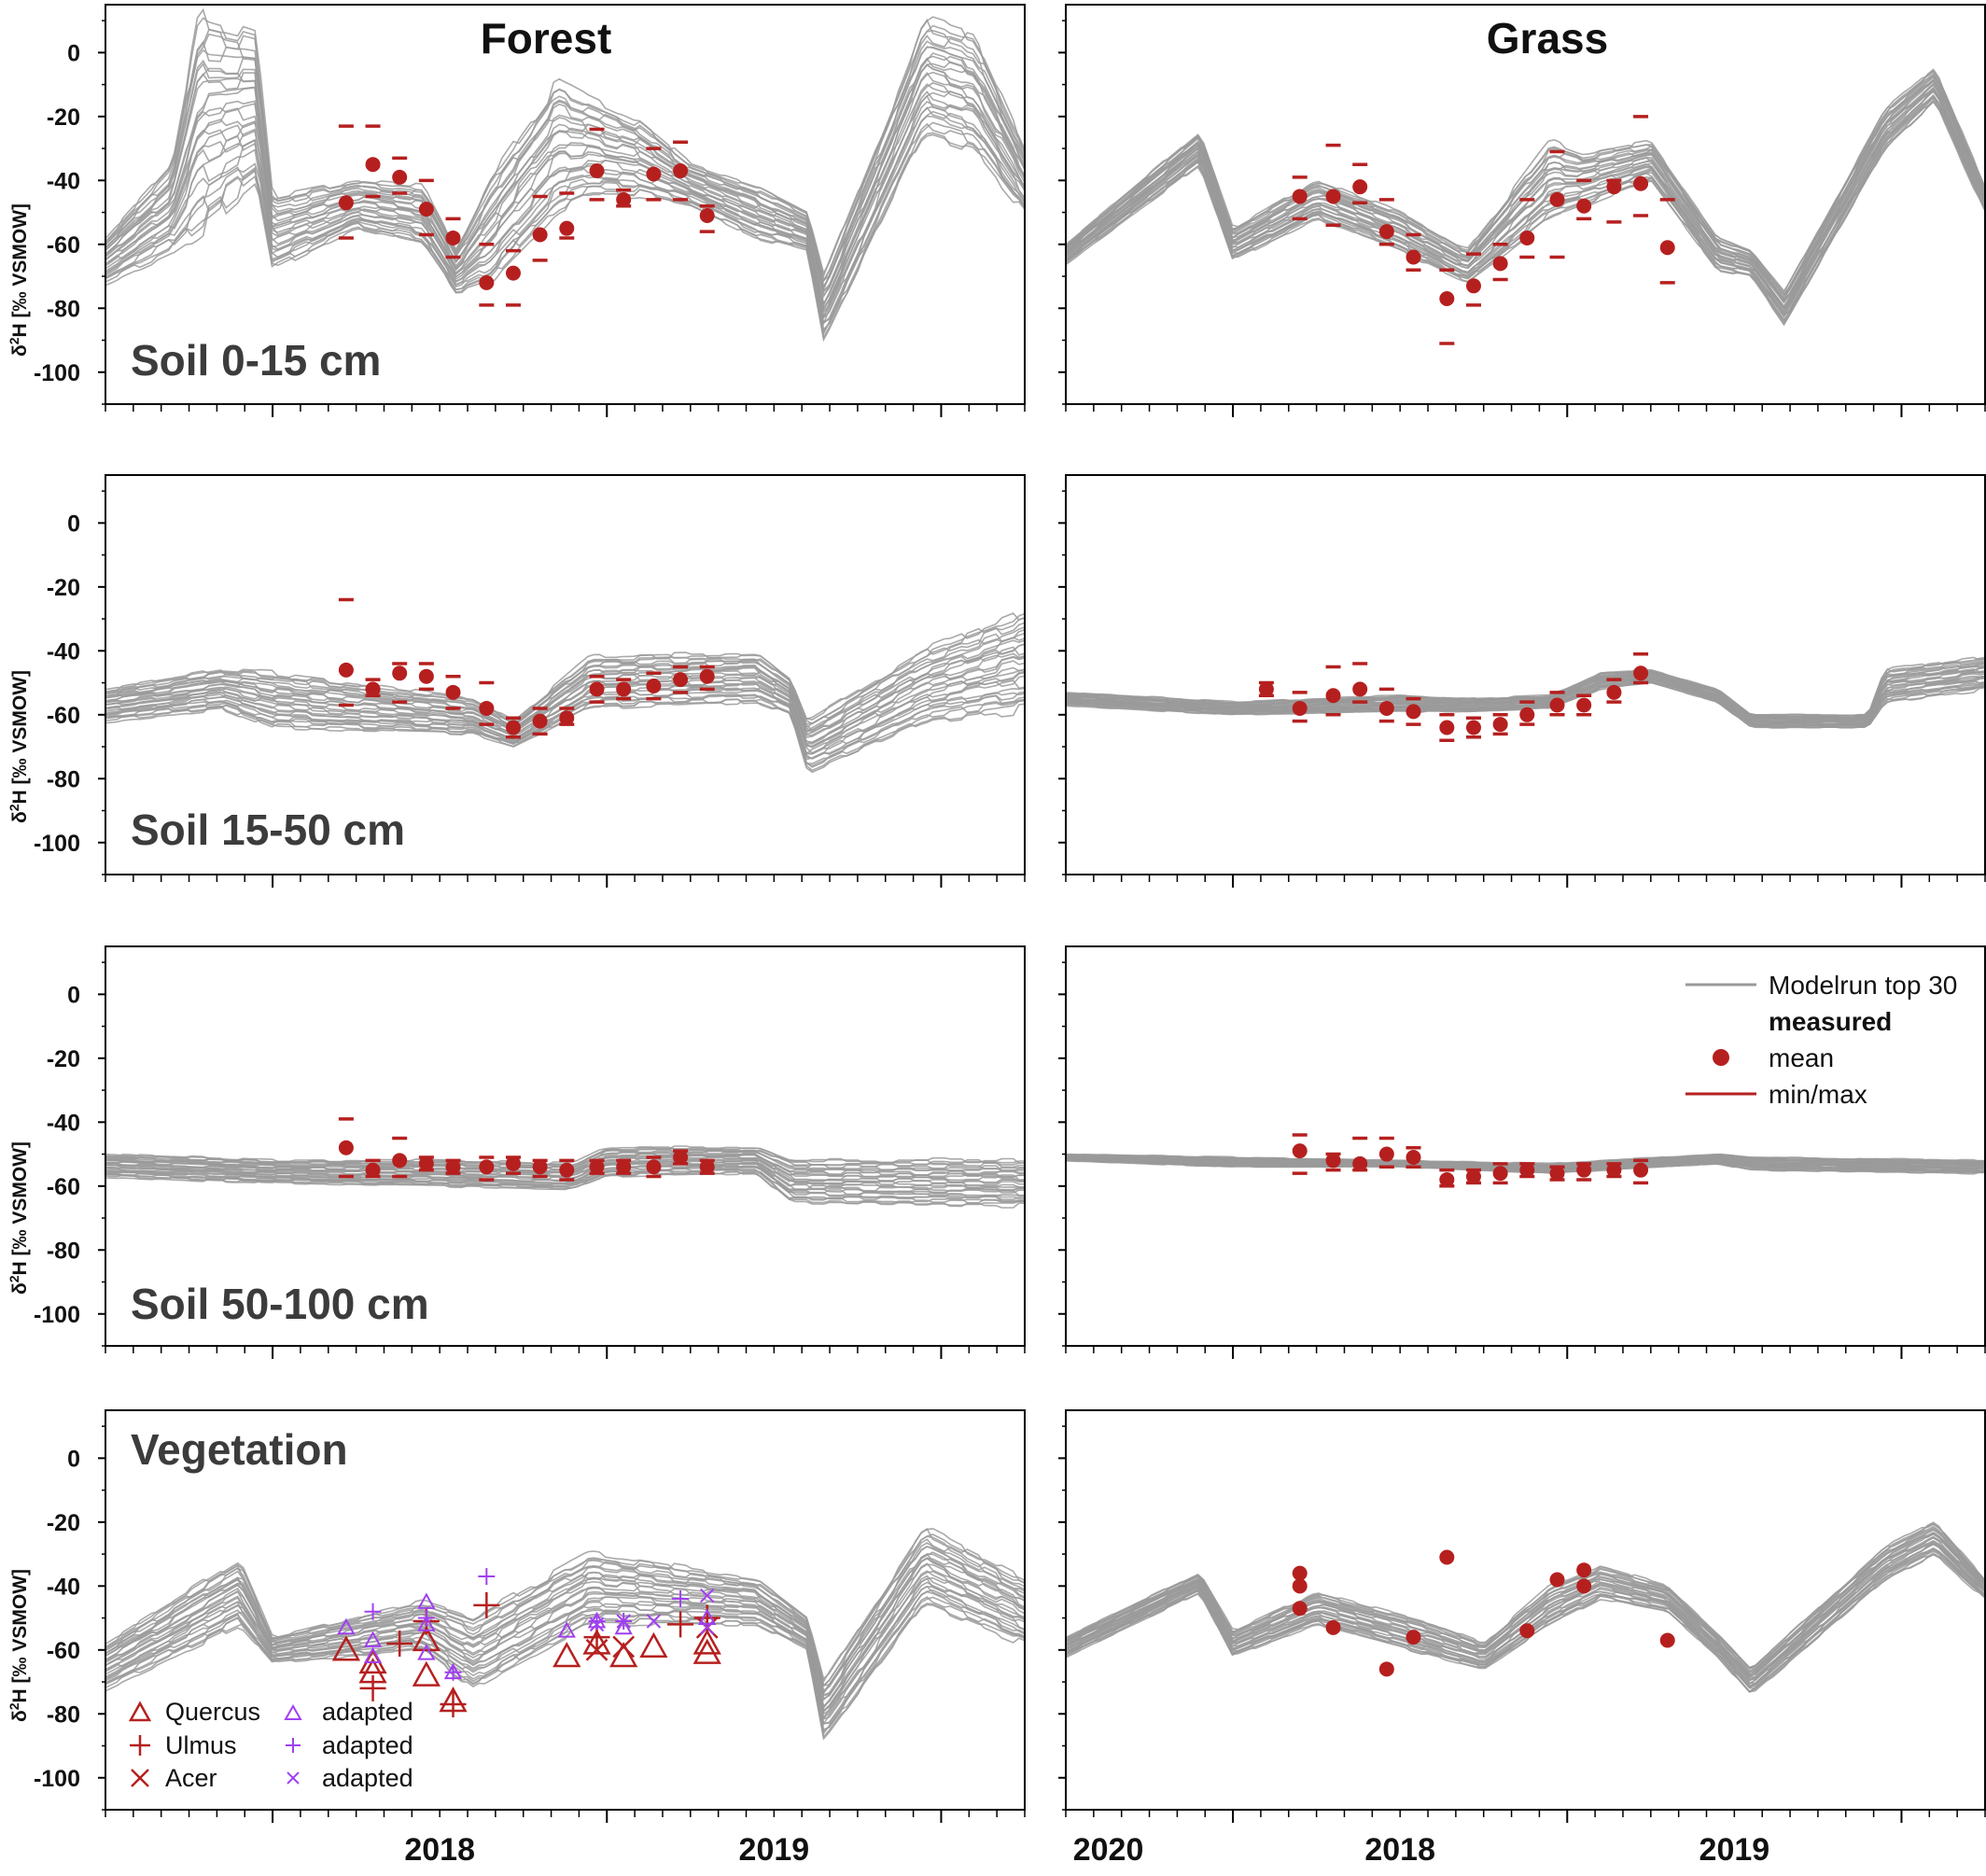  I want to click on panel-grass-vegetation: 2018 2019 2020, so click(1522, 1638).